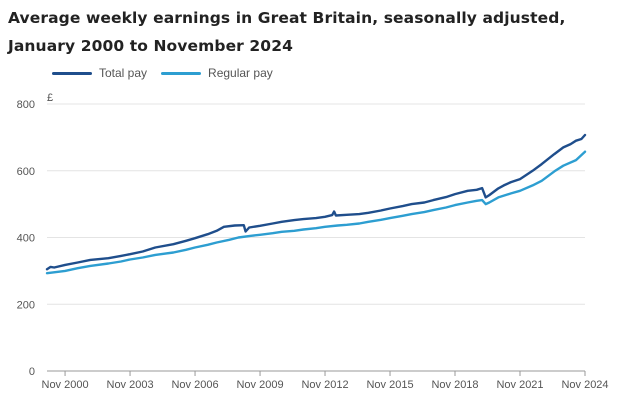  I want to click on legend: Total pay Regular pay, so click(169, 73).